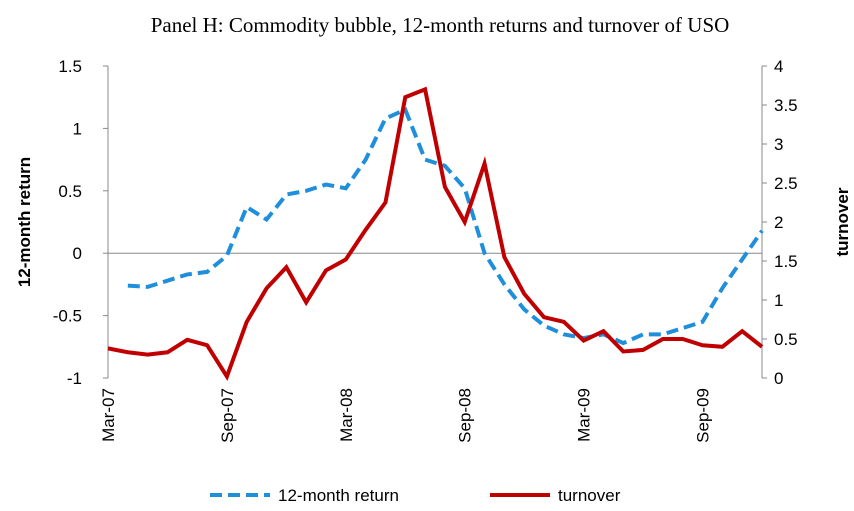 This screenshot has height=511, width=854. What do you see at coordinates (77, 253) in the screenshot?
I see `y-tick-label: 0` at bounding box center [77, 253].